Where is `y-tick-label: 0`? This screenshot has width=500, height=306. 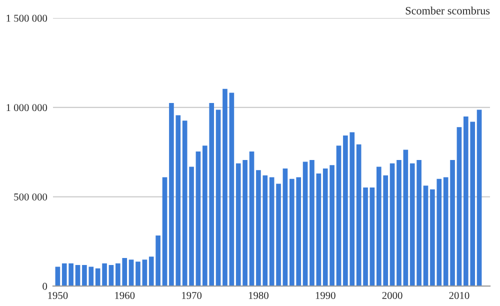 y-tick-label: 0 is located at coordinates (45, 286).